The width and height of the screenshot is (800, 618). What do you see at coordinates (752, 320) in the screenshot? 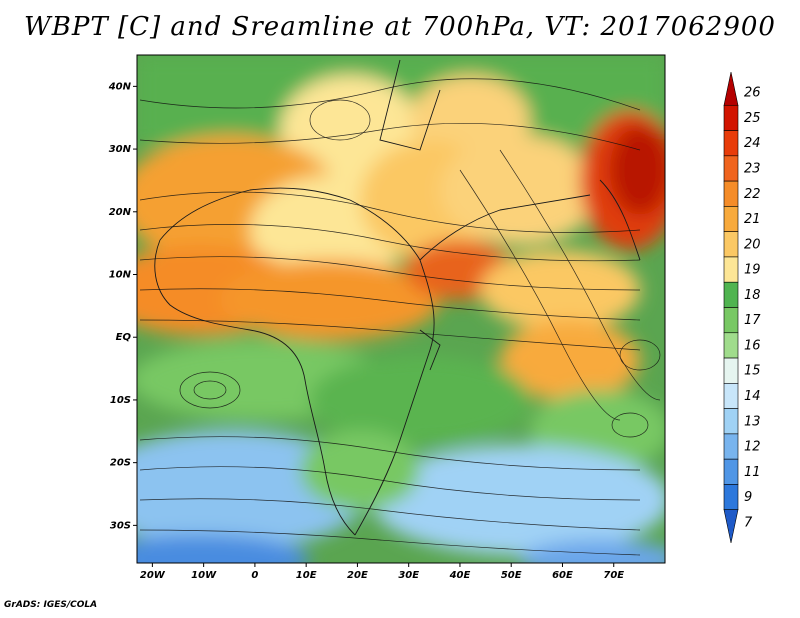
I see `colorbar-label: 17` at bounding box center [752, 320].